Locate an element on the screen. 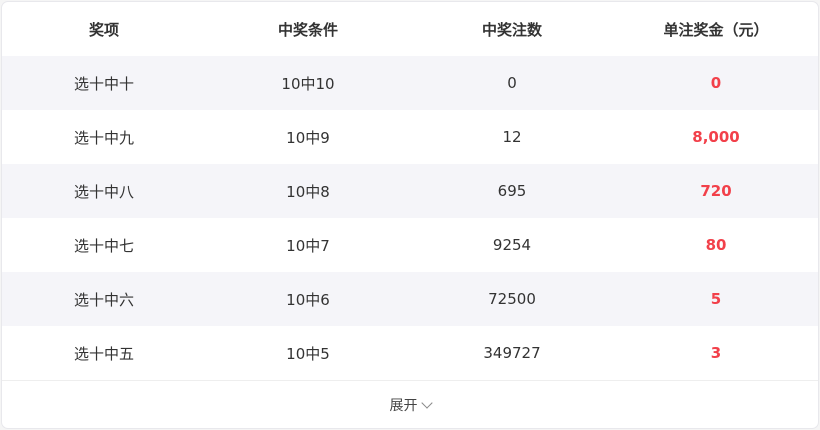 This screenshot has width=820, height=430. chevron-down-icon is located at coordinates (426, 402).